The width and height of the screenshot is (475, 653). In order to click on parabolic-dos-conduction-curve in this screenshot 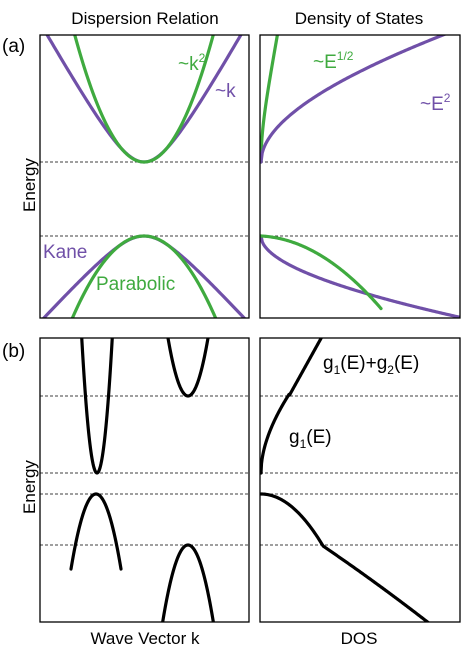, I will do `click(270, 99)`.